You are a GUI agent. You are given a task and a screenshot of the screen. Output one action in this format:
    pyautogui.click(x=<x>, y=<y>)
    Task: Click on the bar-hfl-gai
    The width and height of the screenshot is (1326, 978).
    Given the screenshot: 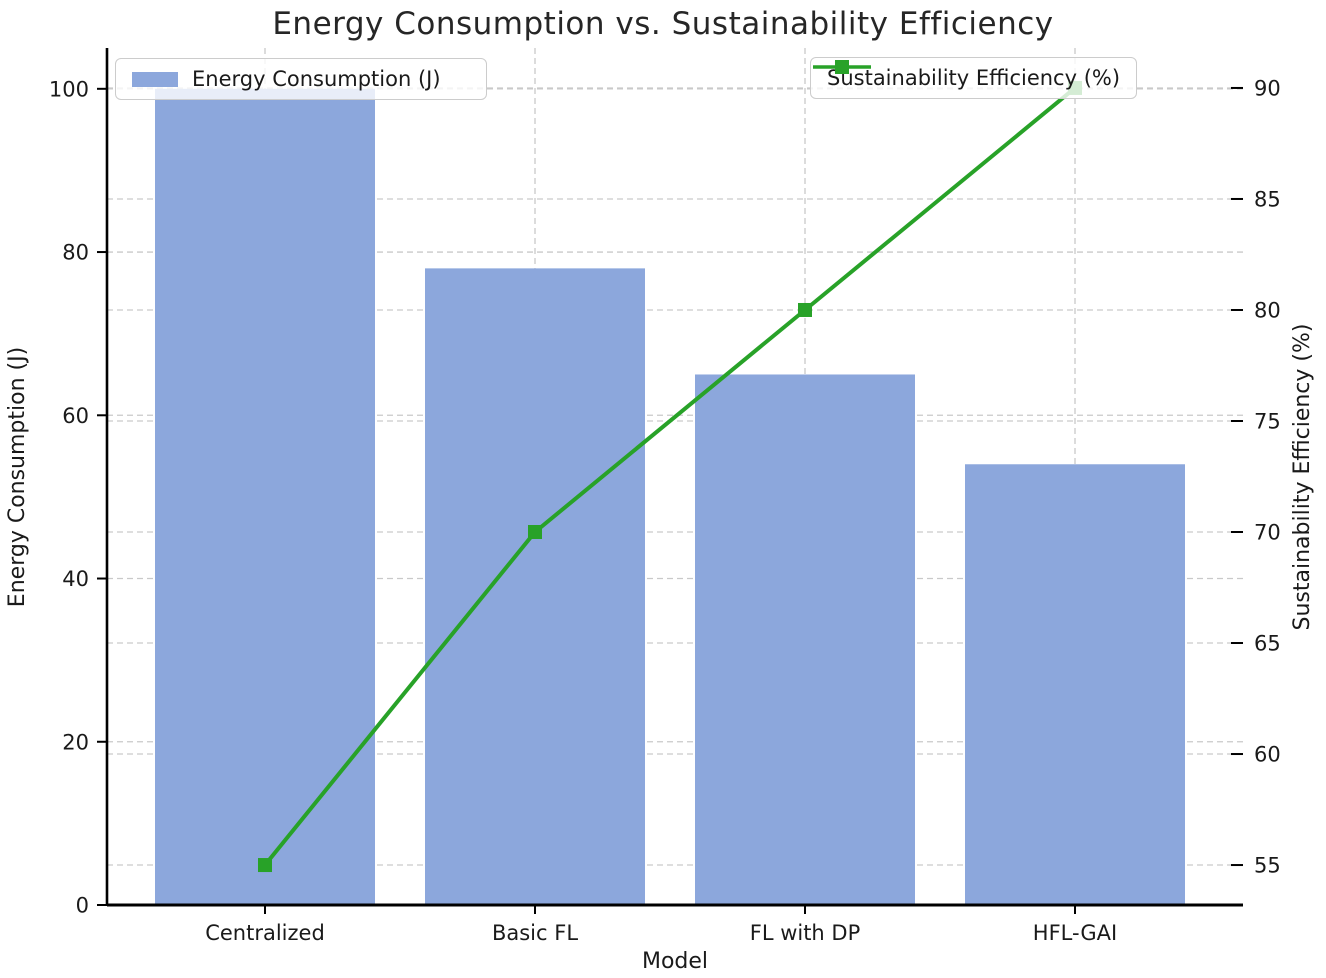 What is the action you would take?
    pyautogui.click(x=1075, y=684)
    